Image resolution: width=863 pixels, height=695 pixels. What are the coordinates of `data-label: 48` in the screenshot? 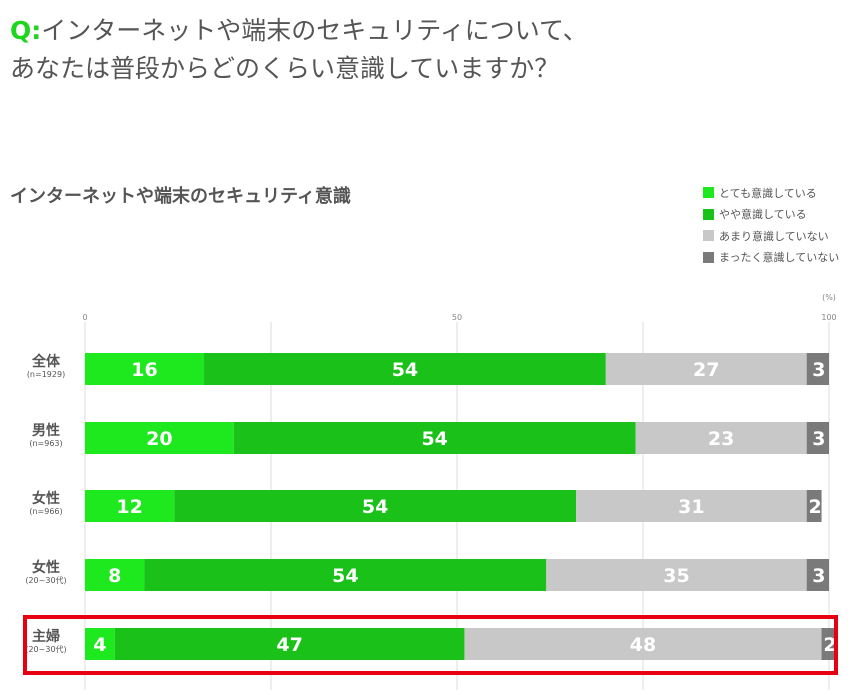 It's located at (643, 645).